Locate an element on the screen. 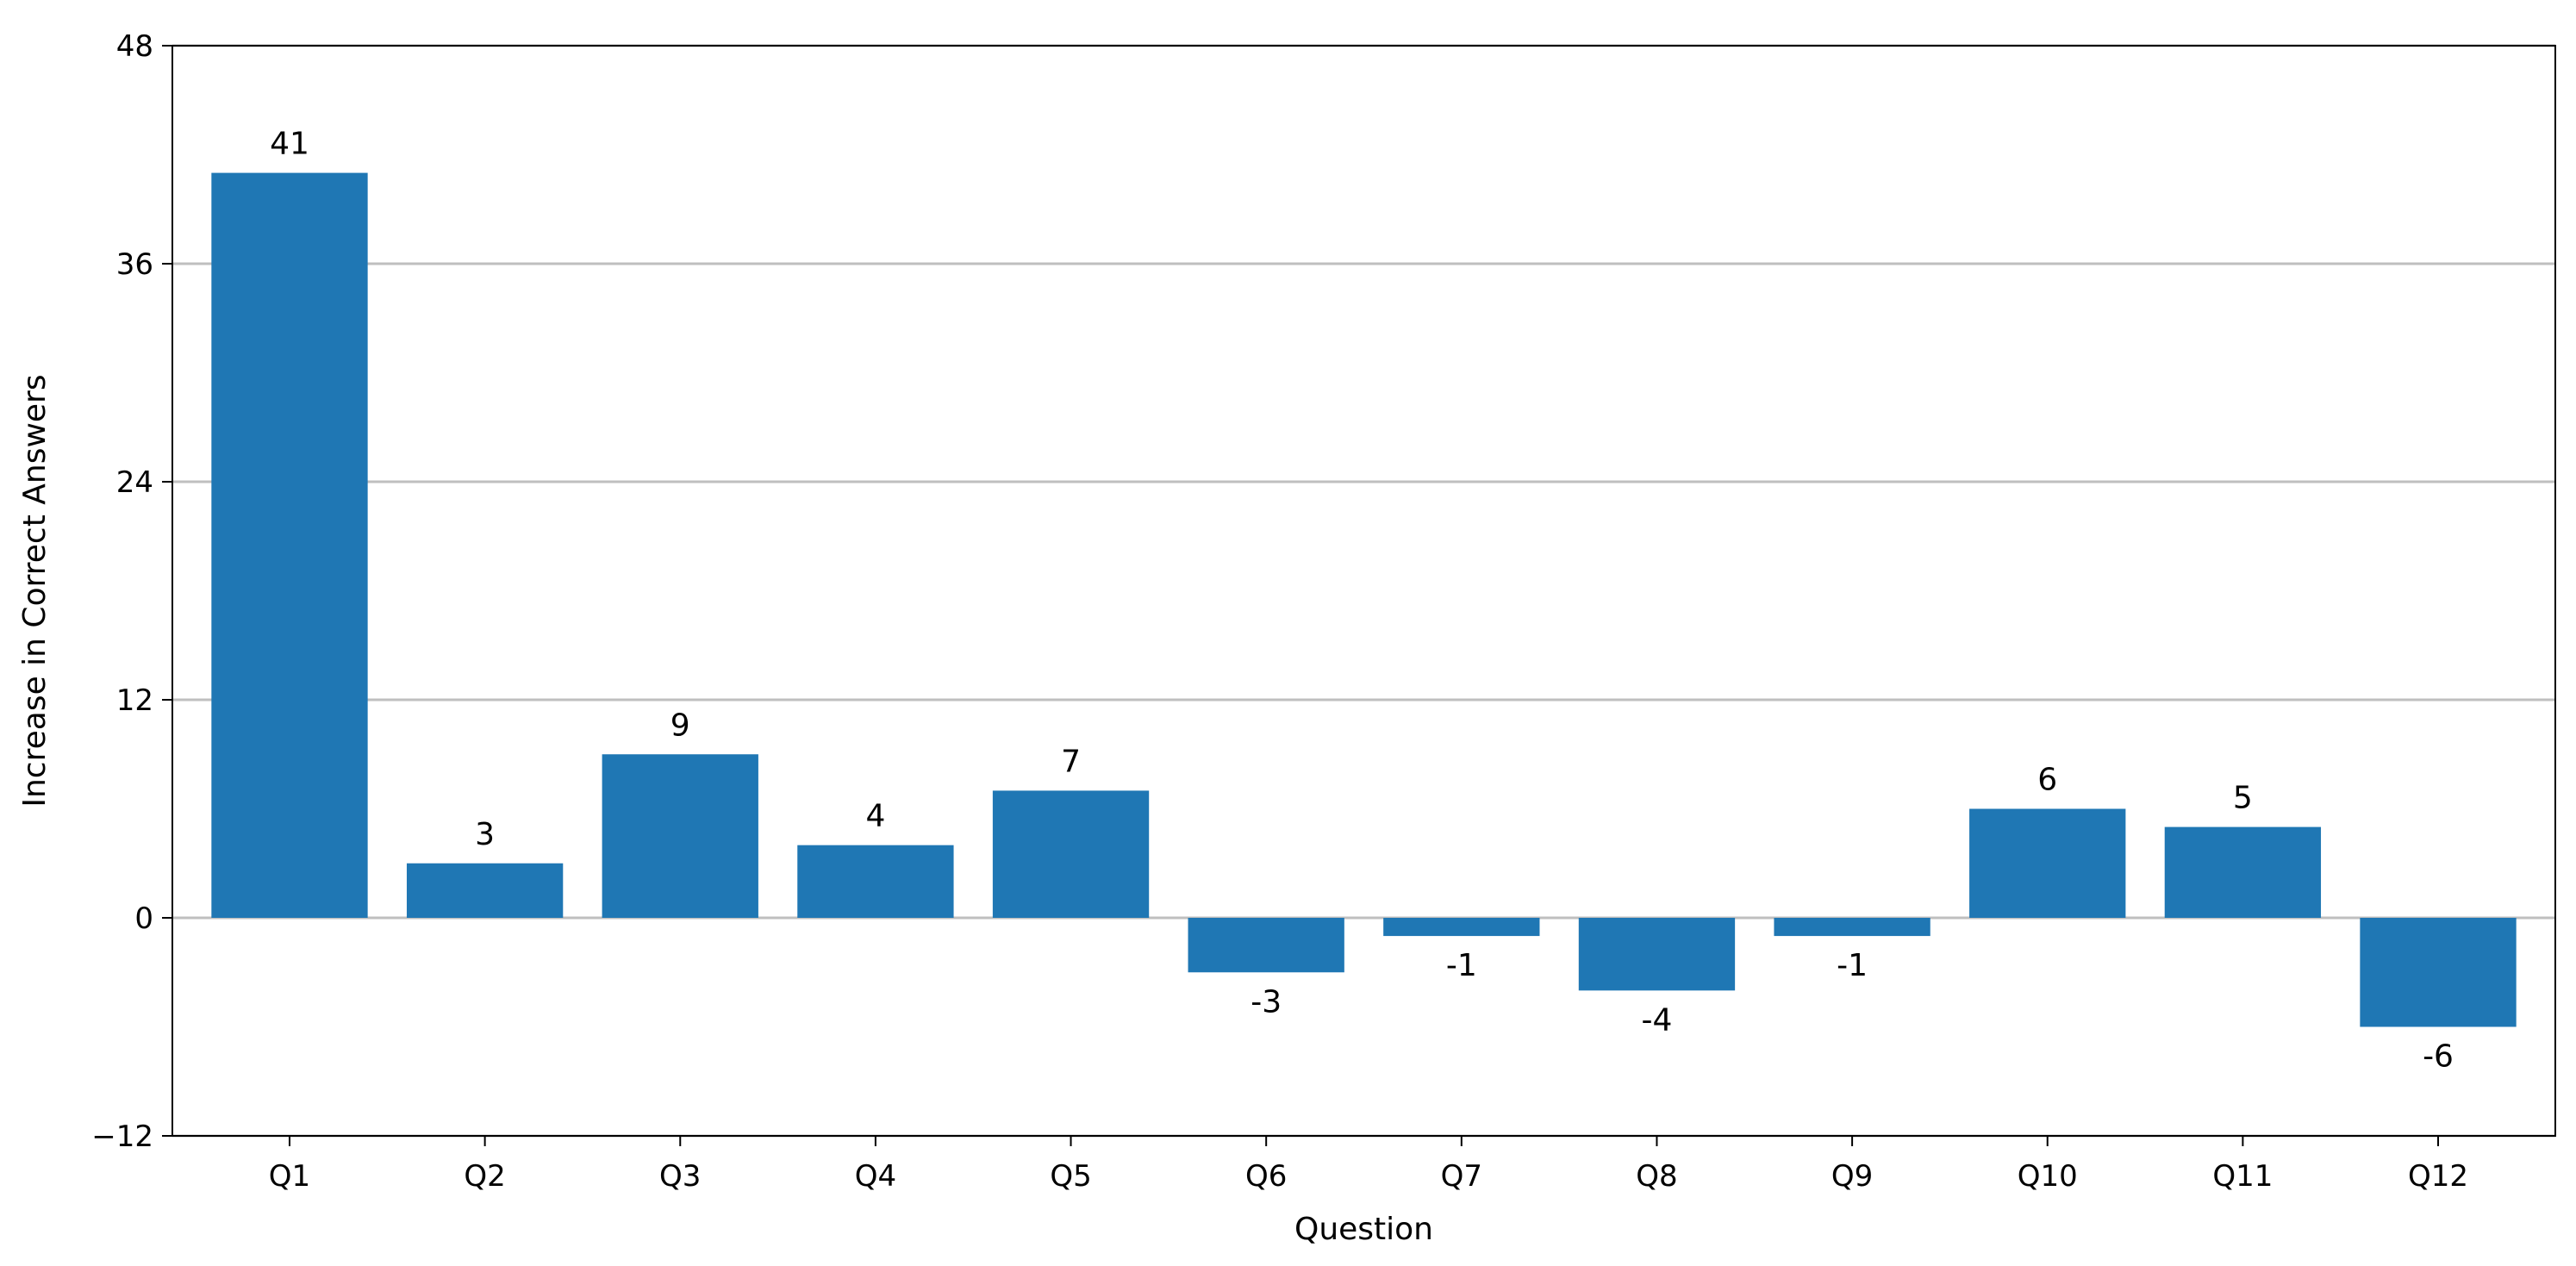 The image size is (2576, 1266). x-tick-label-q7: Q7 is located at coordinates (1461, 1176).